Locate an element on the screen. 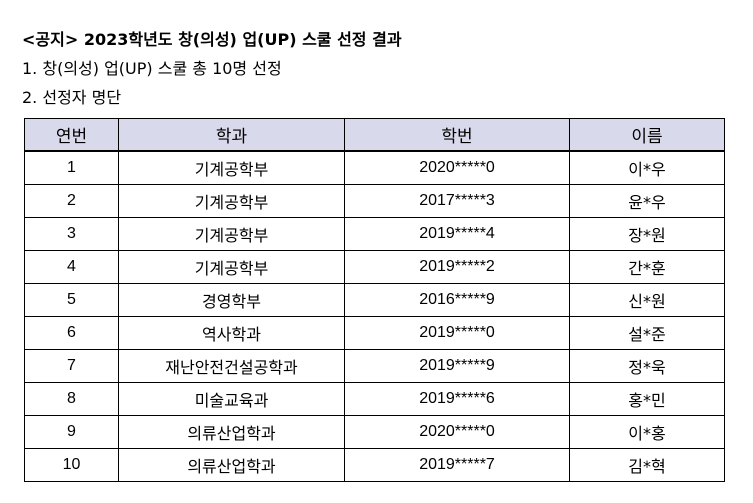 The image size is (753, 503). cell-no: 3 is located at coordinates (71, 234).